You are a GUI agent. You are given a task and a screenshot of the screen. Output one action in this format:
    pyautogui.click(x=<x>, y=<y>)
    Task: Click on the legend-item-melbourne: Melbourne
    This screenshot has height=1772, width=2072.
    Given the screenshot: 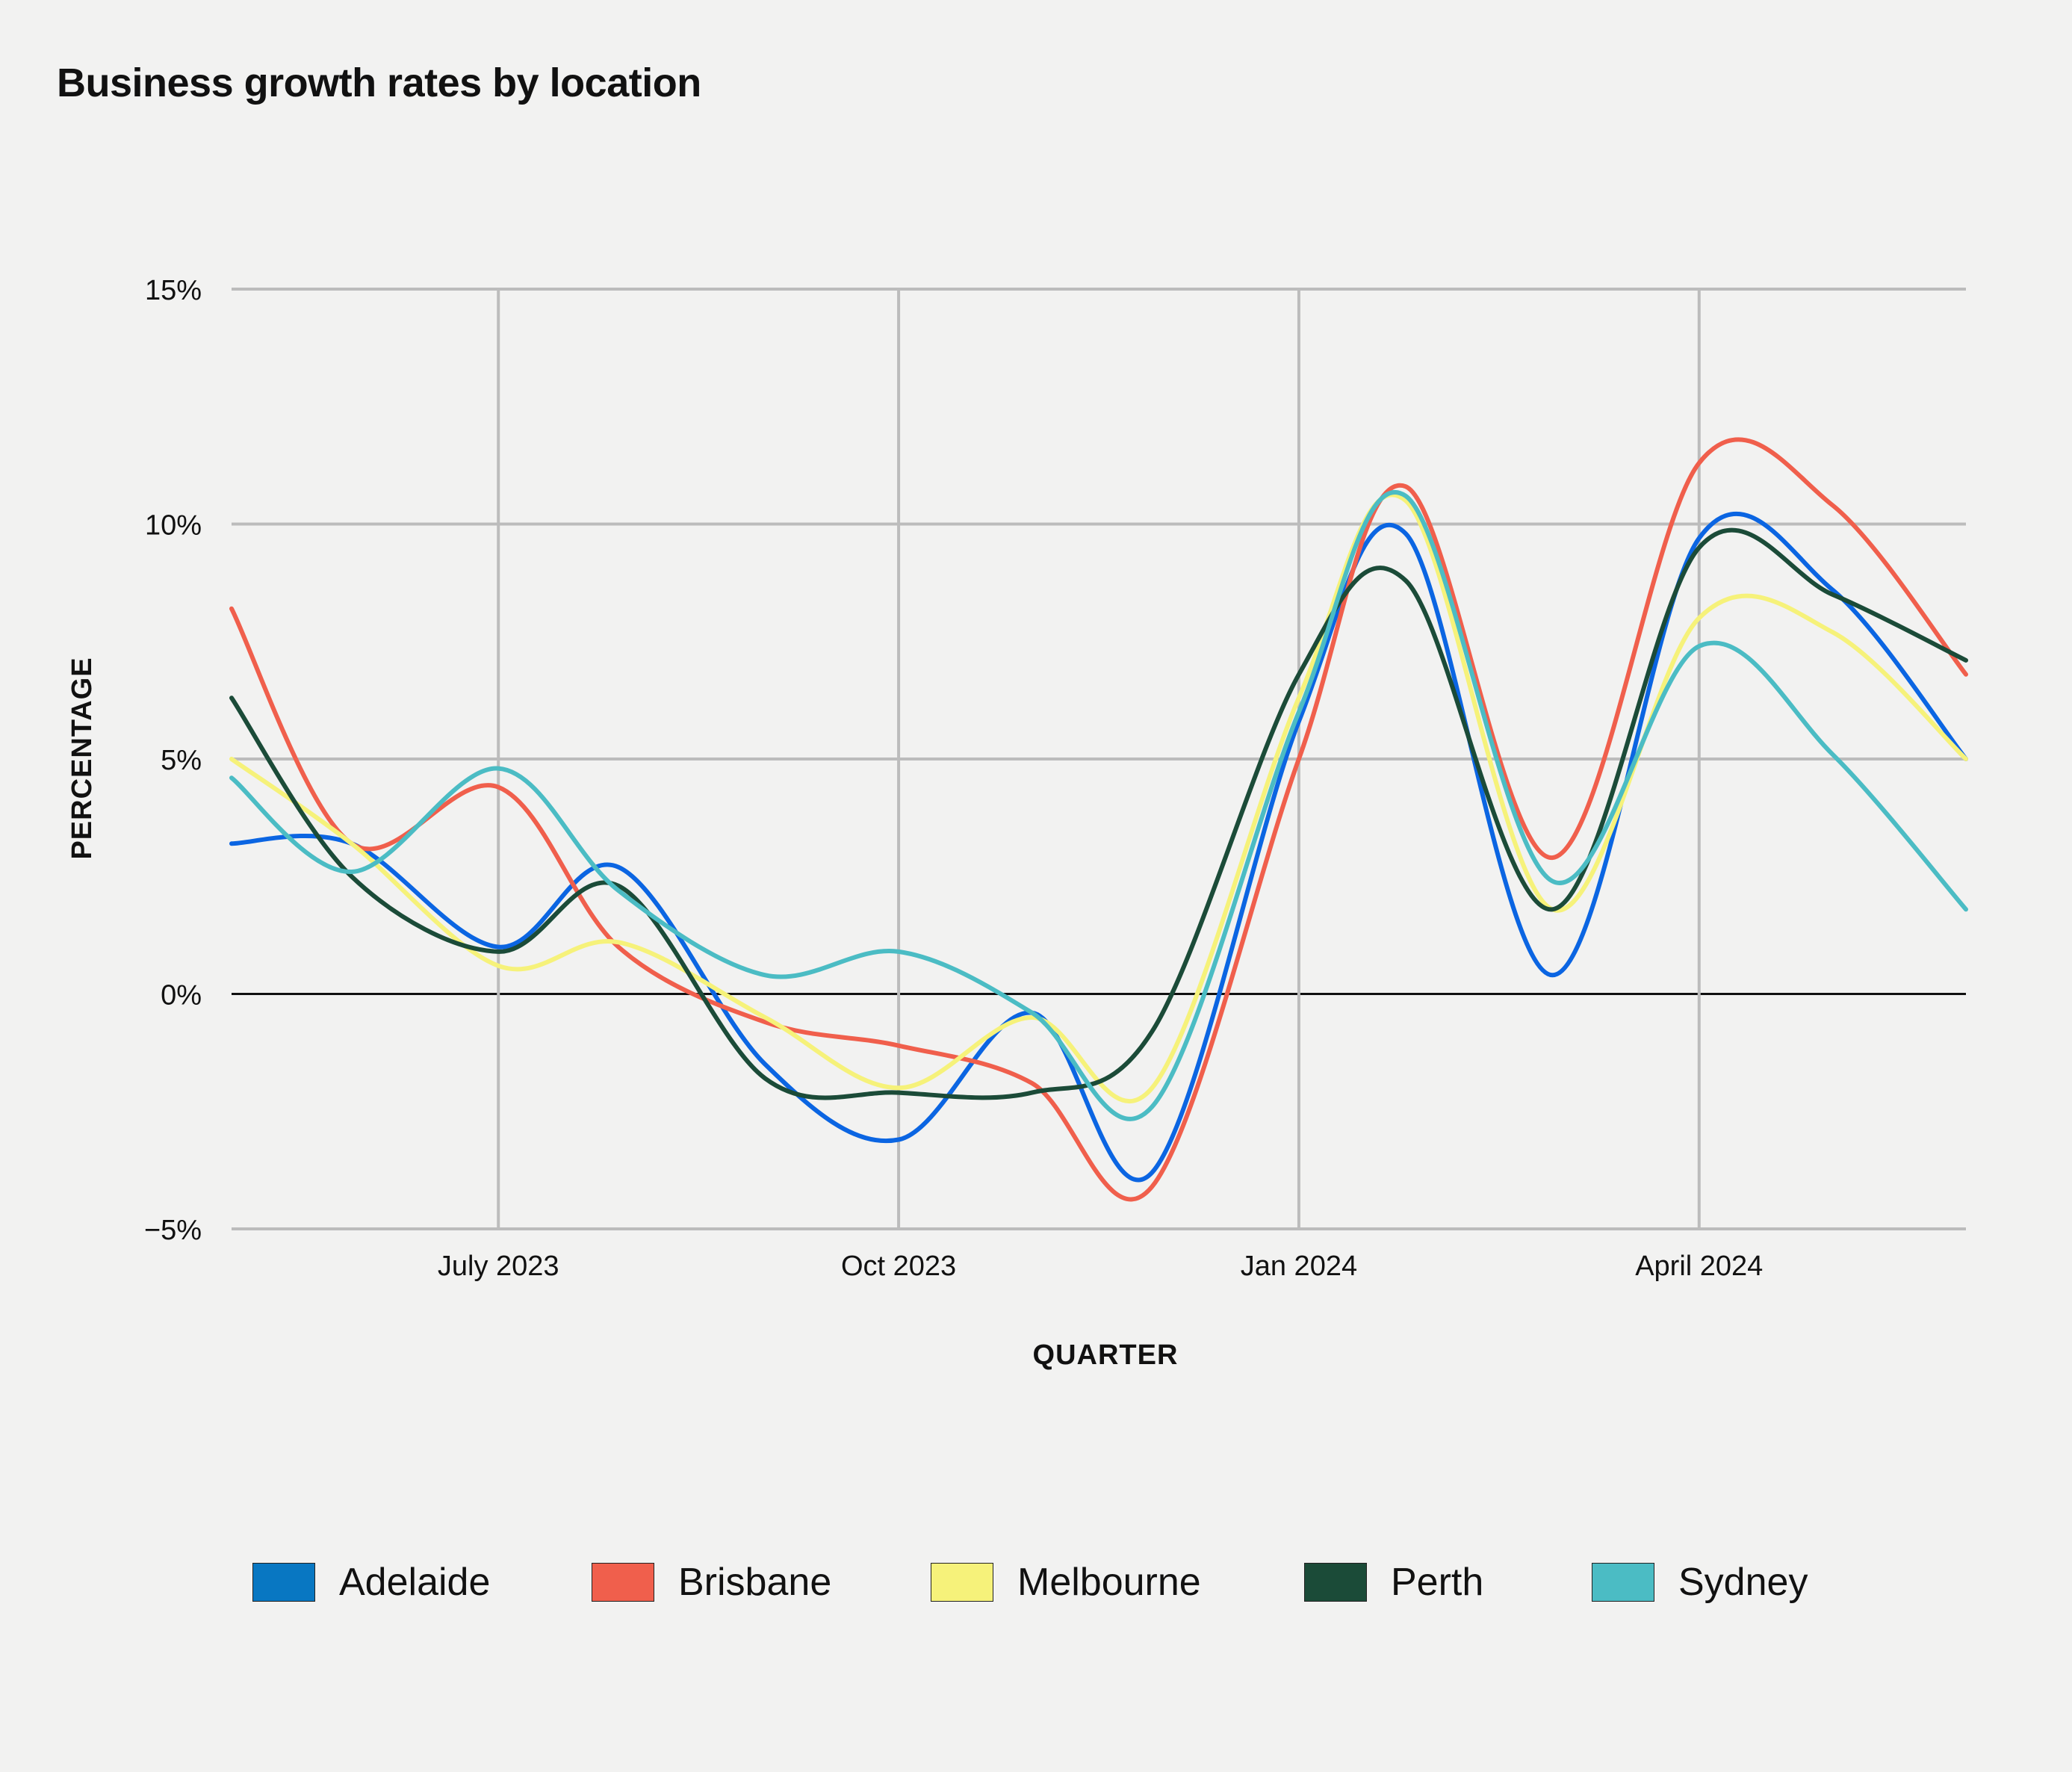 What is the action you would take?
    pyautogui.click(x=1117, y=1582)
    